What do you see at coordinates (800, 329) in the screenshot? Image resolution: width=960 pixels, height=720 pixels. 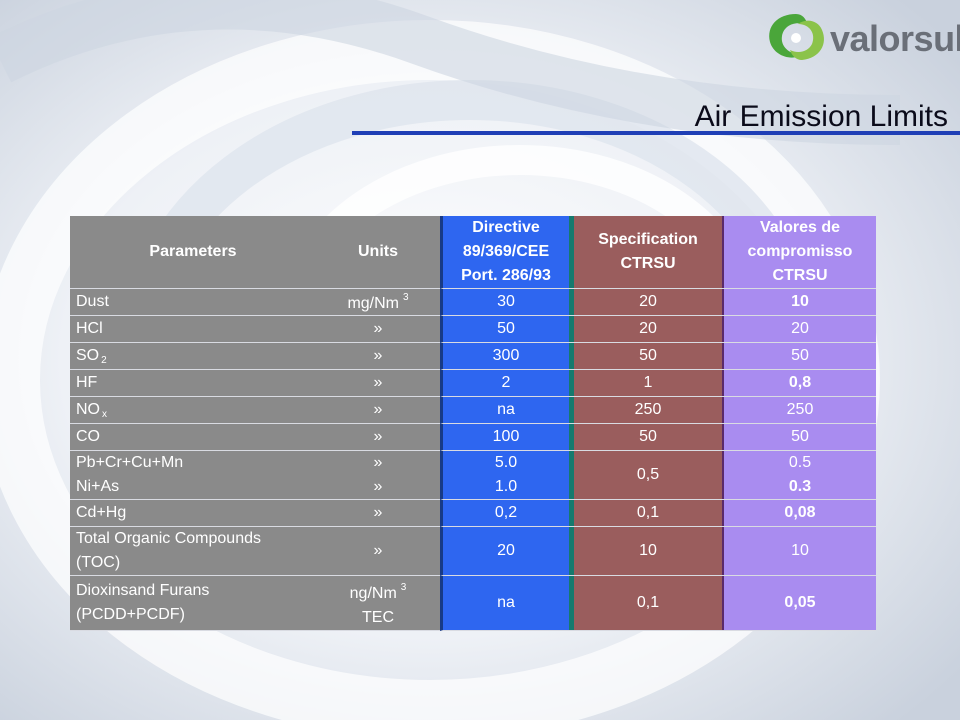 I see `valor-cell: 20` at bounding box center [800, 329].